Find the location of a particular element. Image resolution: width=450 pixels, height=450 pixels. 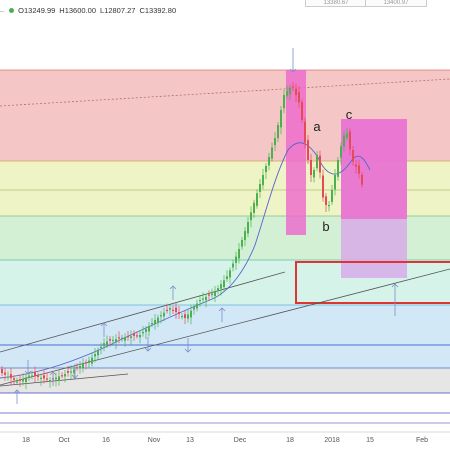

dotted-trend-line is located at coordinates (225, 92).